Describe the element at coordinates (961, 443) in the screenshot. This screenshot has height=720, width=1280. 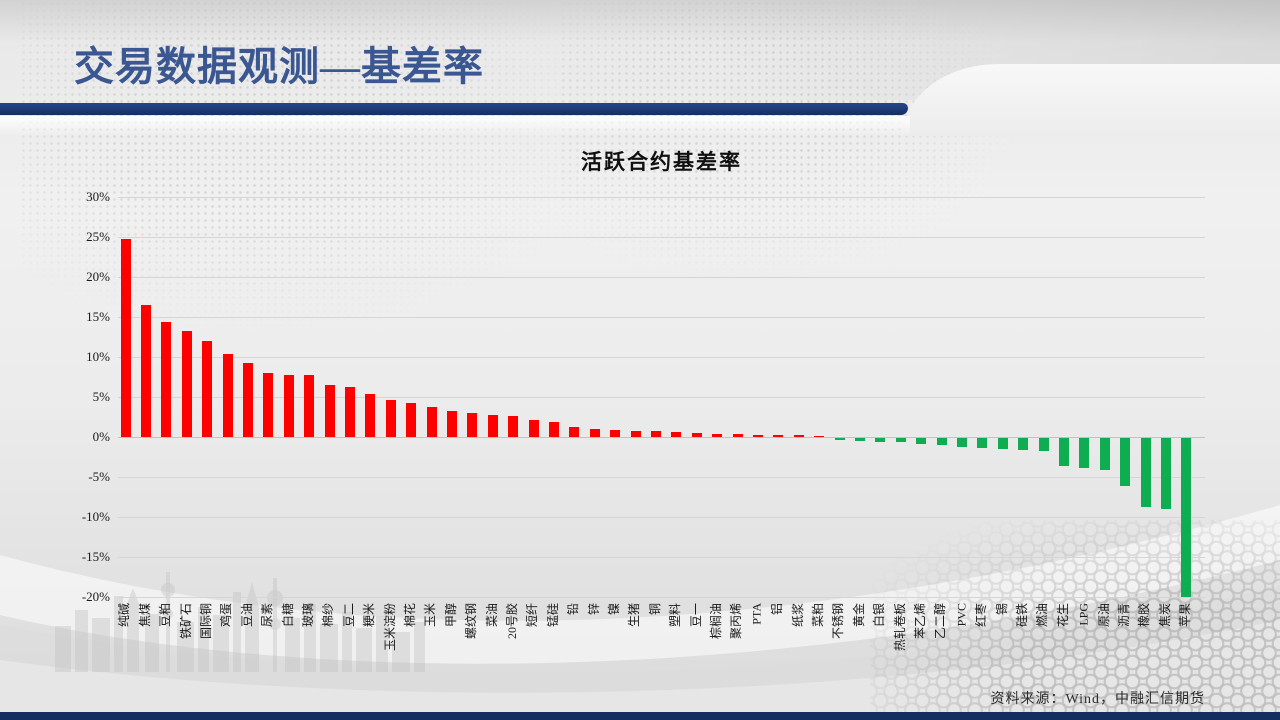
I see `bar-PVC` at that location.